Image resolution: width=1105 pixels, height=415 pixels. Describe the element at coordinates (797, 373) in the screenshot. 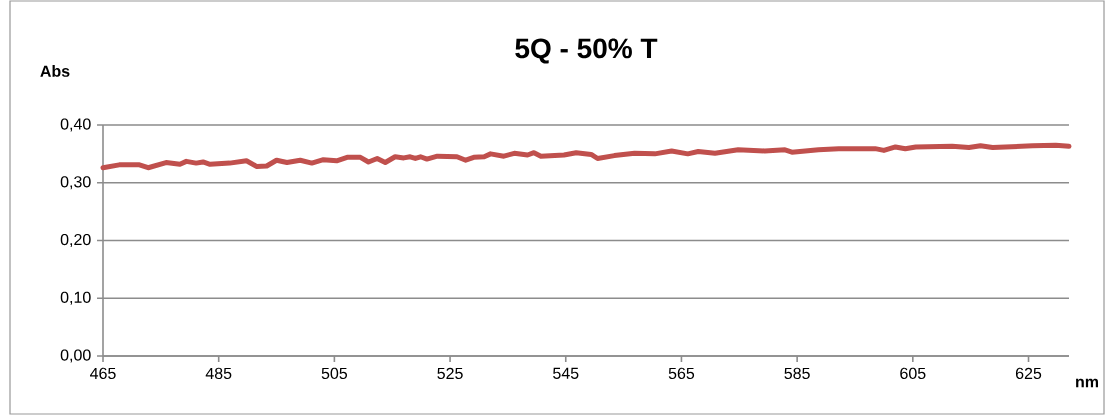

I see `x-tick-label: 585` at that location.